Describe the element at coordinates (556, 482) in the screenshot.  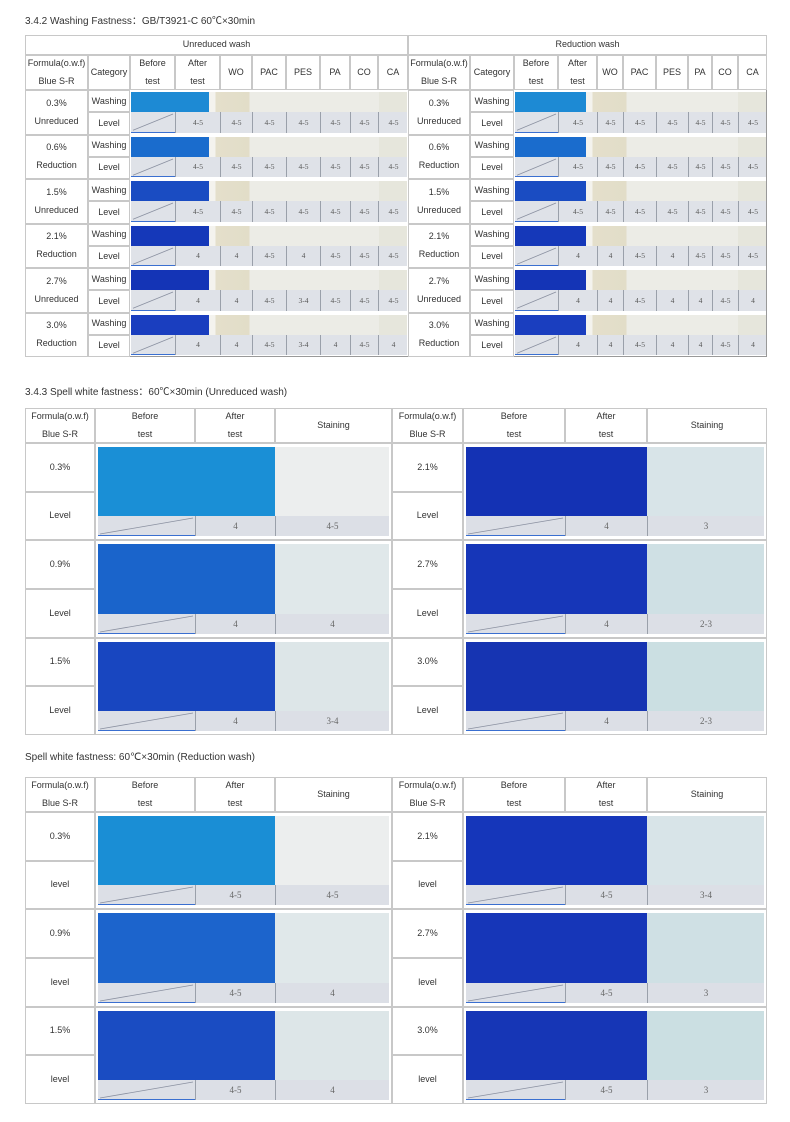
I see `before-after-swatch` at that location.